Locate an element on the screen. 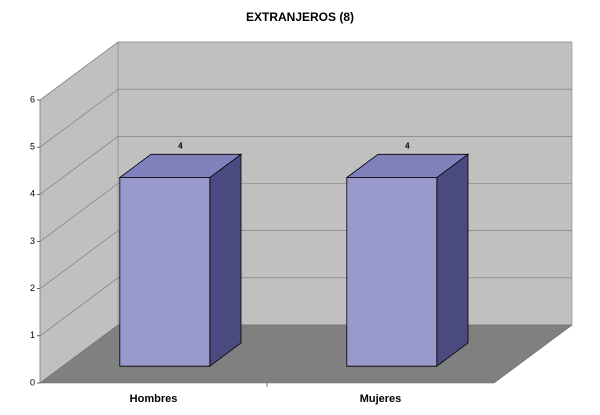  y-tick-label: 6 is located at coordinates (32, 99).